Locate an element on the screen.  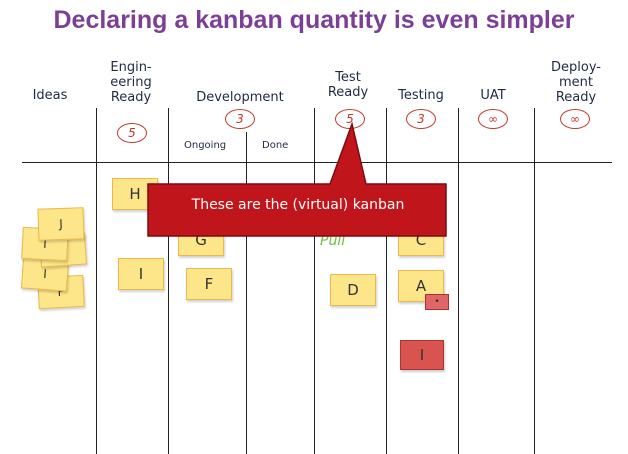
column-header-testing: Testing is located at coordinates (421, 95).